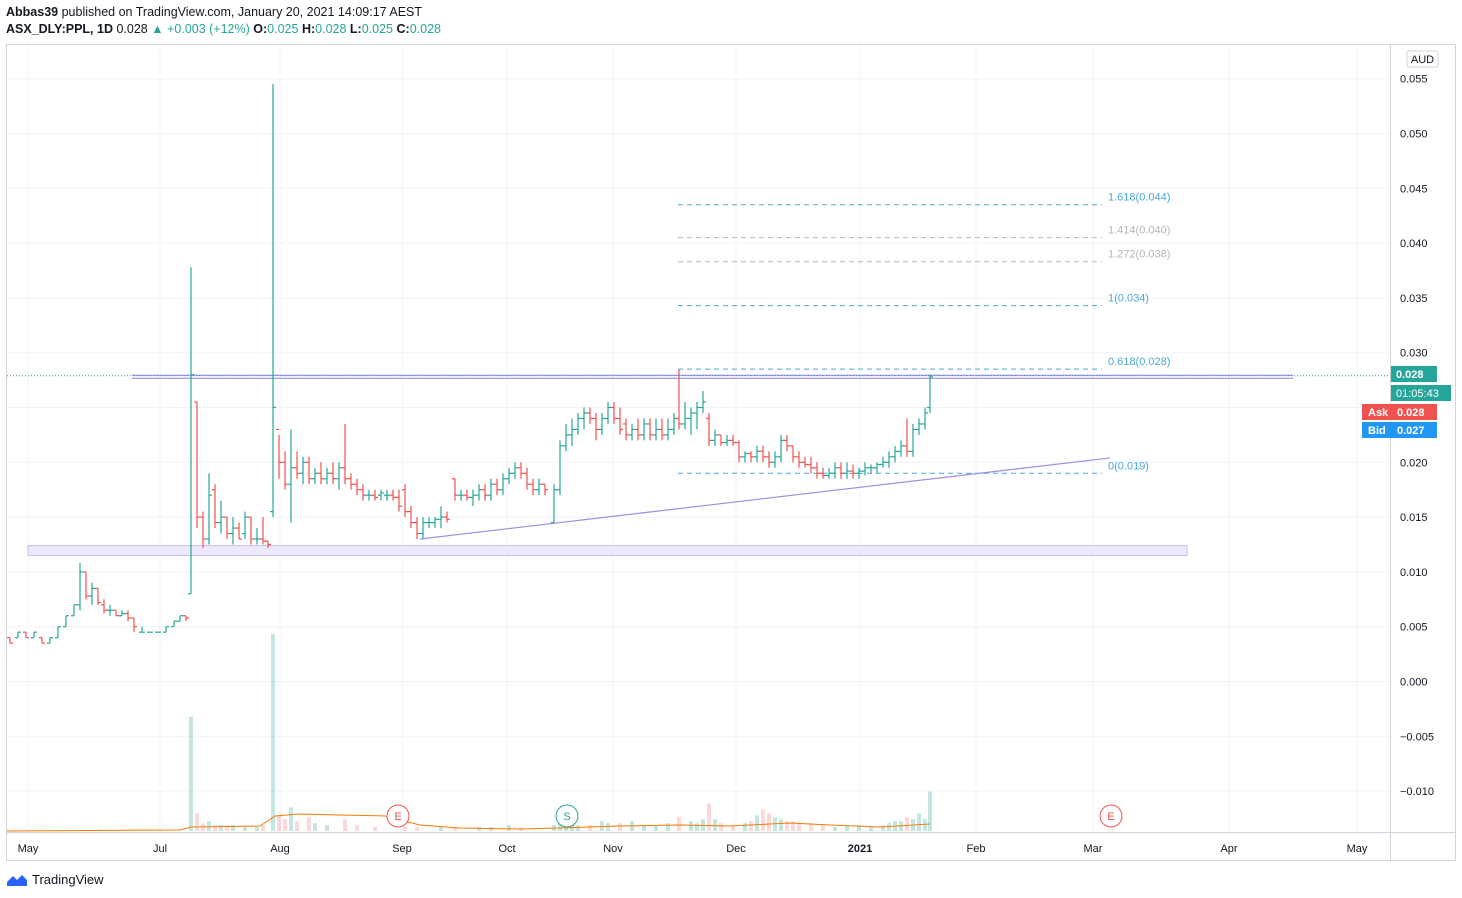 Image resolution: width=1462 pixels, height=898 pixels. Describe the element at coordinates (1417, 394) in the screenshot. I see `countdown-value: 01:05:43` at that location.